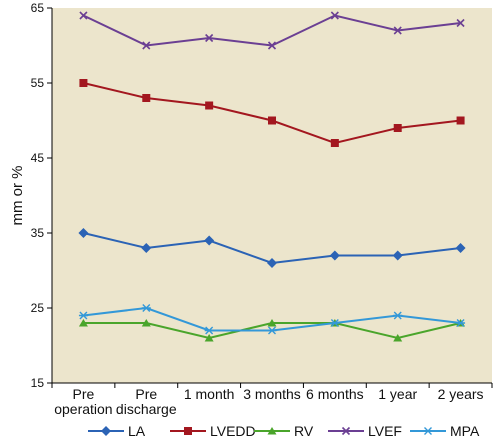 The width and height of the screenshot is (502, 448). What do you see at coordinates (397, 394) in the screenshot?
I see `x-tick-label: 1 year` at bounding box center [397, 394].